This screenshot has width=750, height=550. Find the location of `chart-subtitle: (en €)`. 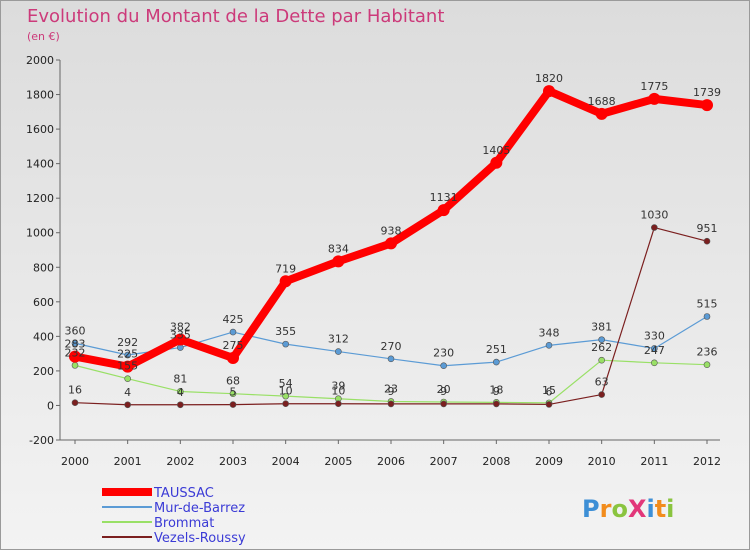

chart-subtitle: (en €) is located at coordinates (43, 36).